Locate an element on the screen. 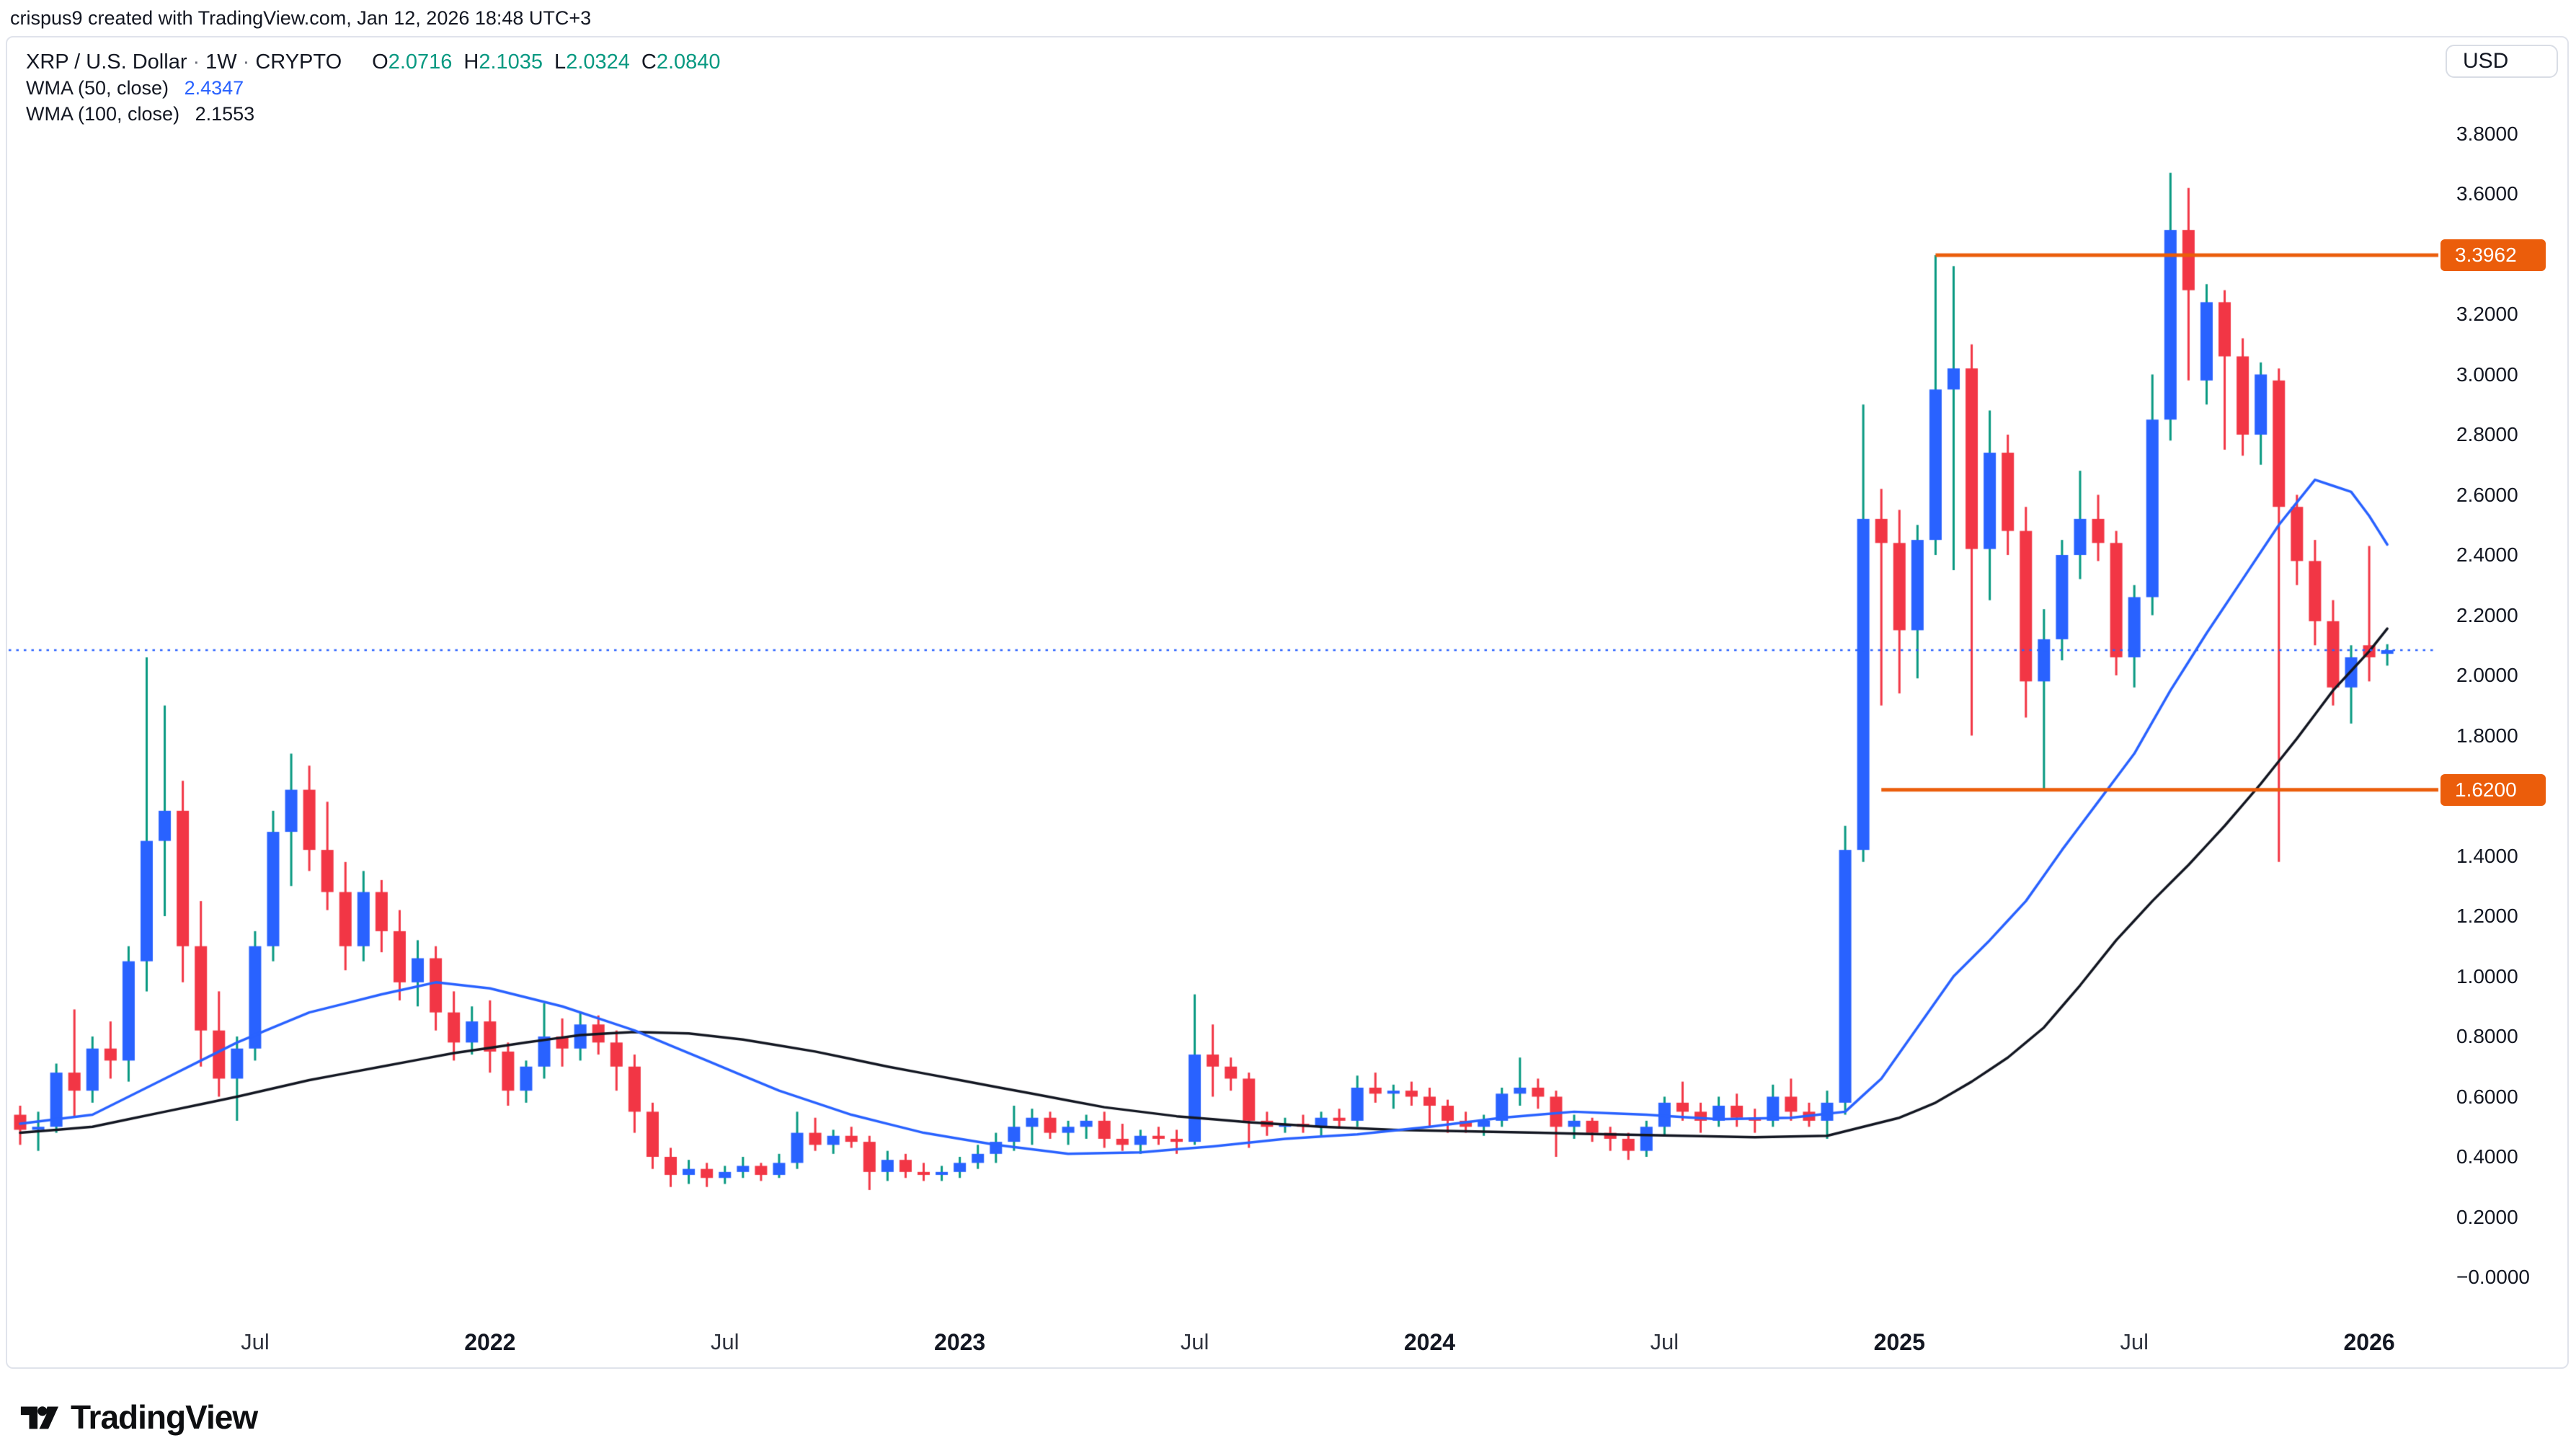  high-key: H is located at coordinates (471, 62).